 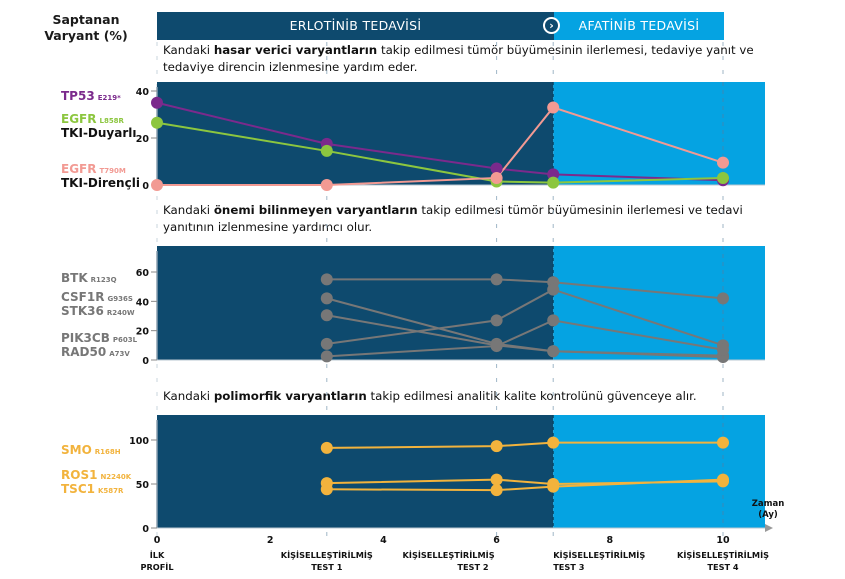 I want to click on legend-smo: SMO R168H, so click(x=91, y=450).